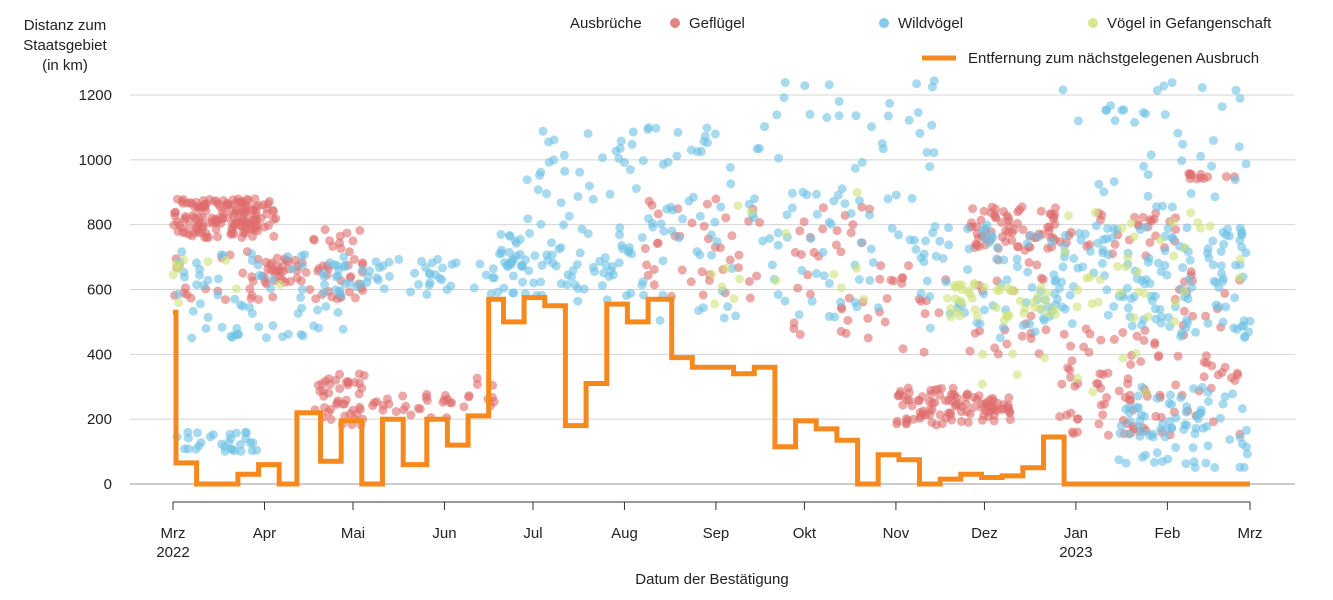 The height and width of the screenshot is (600, 1333). I want to click on y-axis-ticks: 0 200 400 600 800 1000 1200, so click(95, 290).